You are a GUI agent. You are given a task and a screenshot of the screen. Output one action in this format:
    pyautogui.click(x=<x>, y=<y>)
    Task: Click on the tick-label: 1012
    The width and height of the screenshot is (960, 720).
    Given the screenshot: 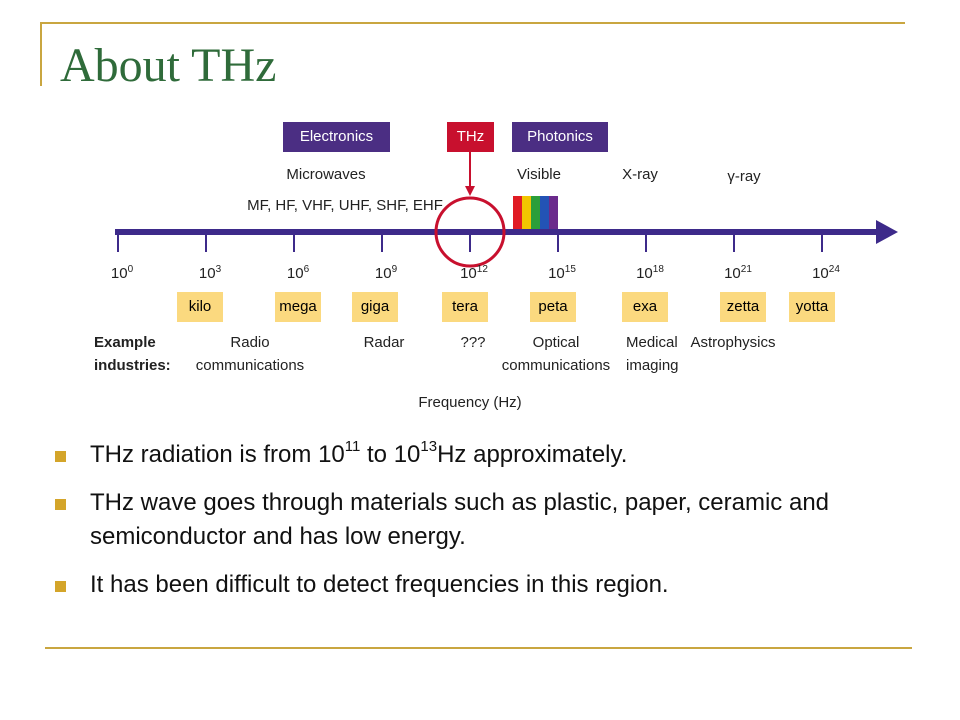 What is the action you would take?
    pyautogui.click(x=474, y=272)
    